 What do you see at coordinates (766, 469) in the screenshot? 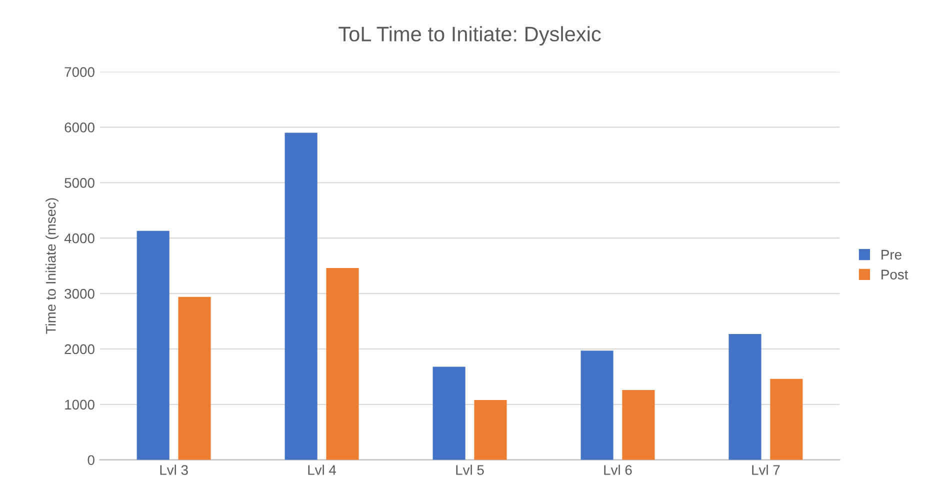
I see `x-tick-label: Lvl 7` at bounding box center [766, 469].